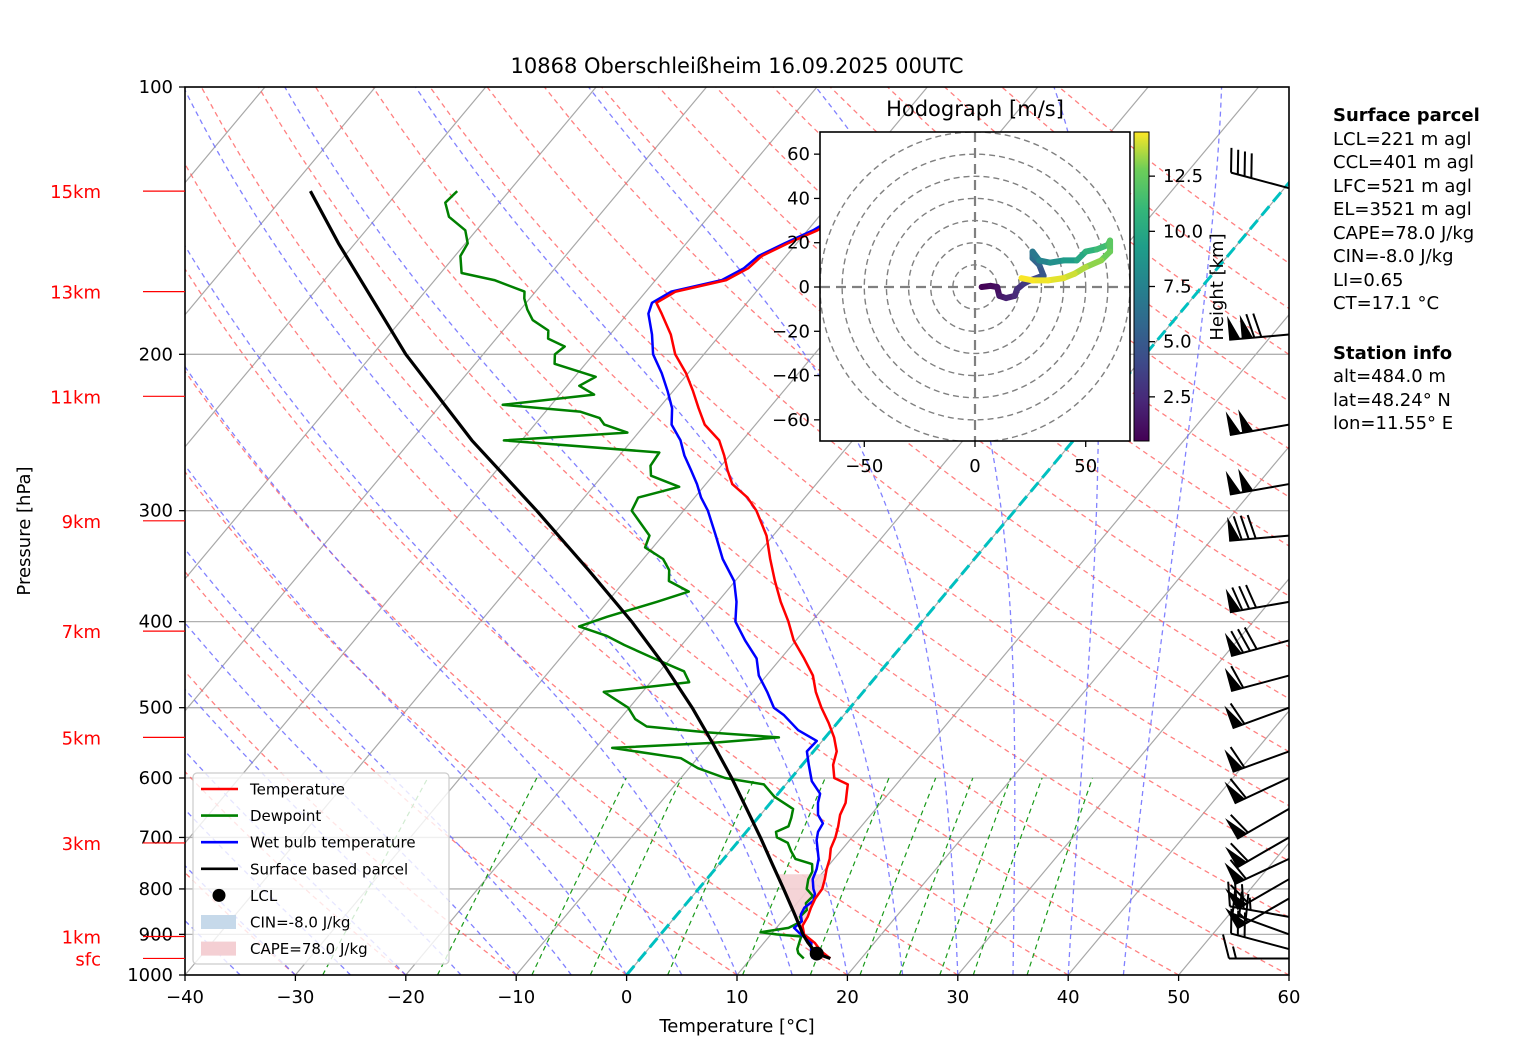 The width and height of the screenshot is (1517, 1060). I want to click on height-label: 11km, so click(75, 397).